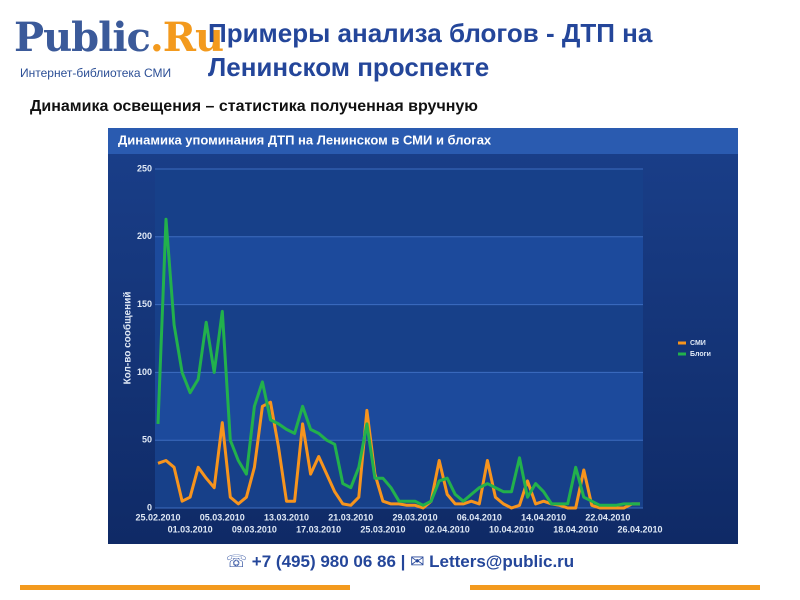  What do you see at coordinates (147, 440) in the screenshot?
I see `y-tick-label: 50` at bounding box center [147, 440].